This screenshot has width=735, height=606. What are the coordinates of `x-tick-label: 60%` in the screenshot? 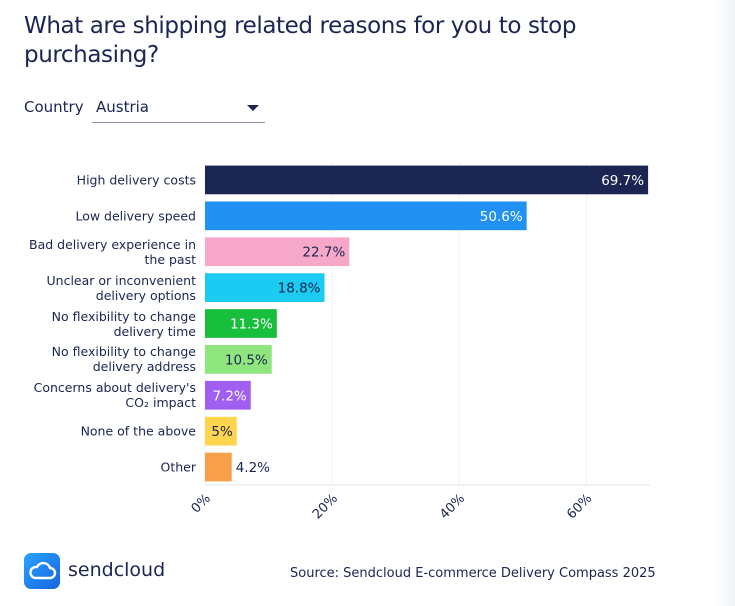 It's located at (579, 506).